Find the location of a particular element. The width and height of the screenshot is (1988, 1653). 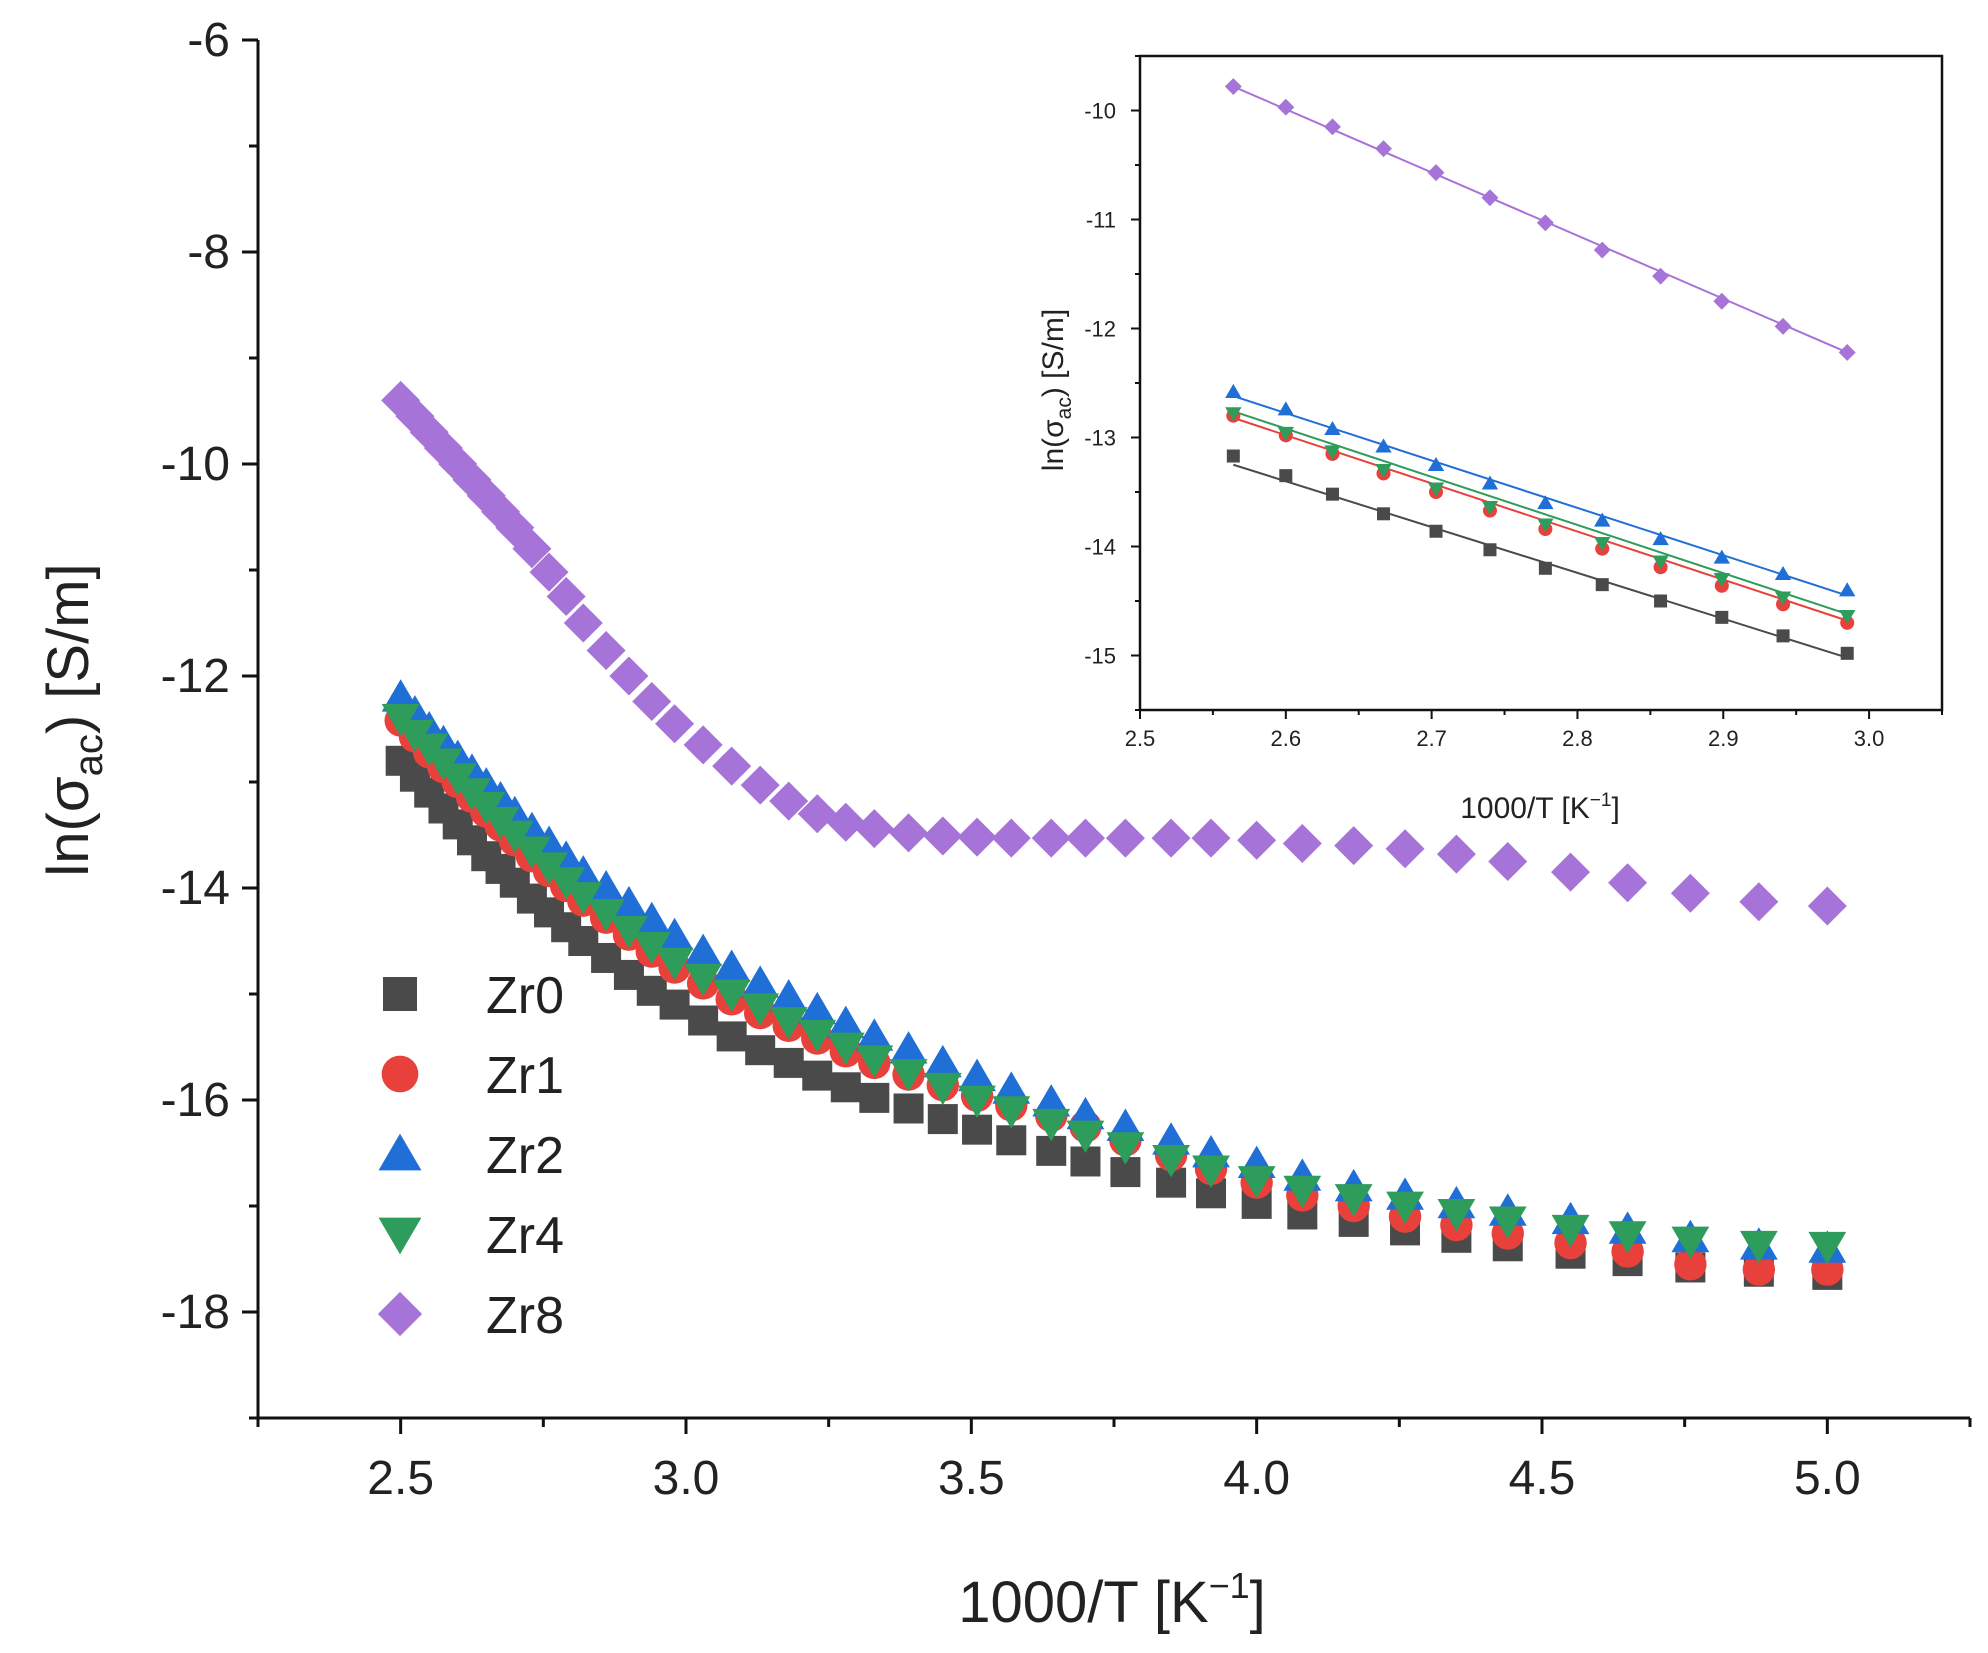

main-y-axis-title-main: ln(σ is located at coordinates (68, 826).